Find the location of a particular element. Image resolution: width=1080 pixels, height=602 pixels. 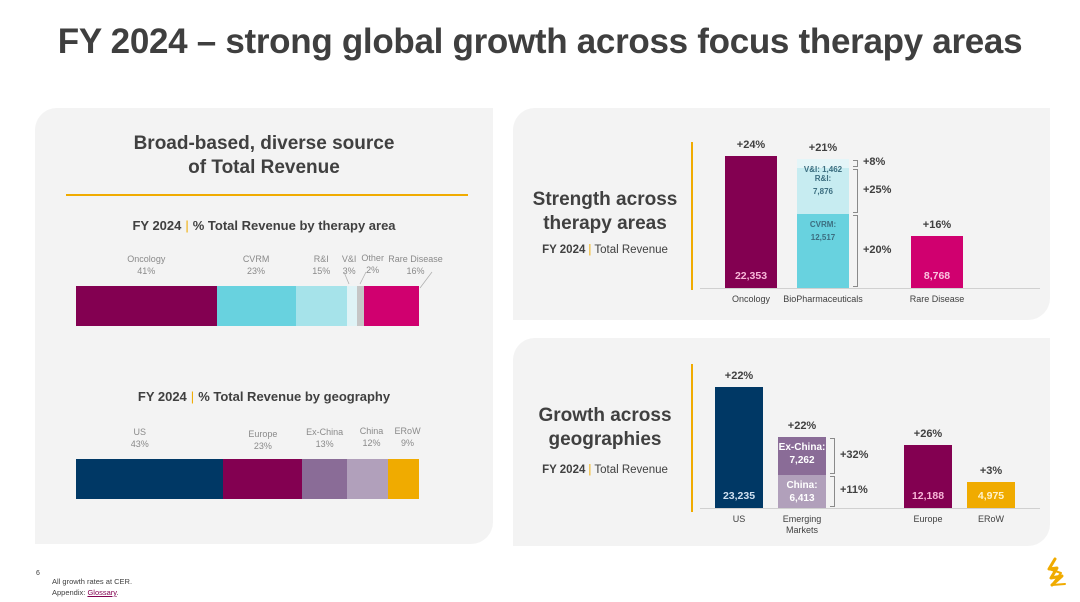

geographies-title: Growth across geographies is located at coordinates (605, 428).